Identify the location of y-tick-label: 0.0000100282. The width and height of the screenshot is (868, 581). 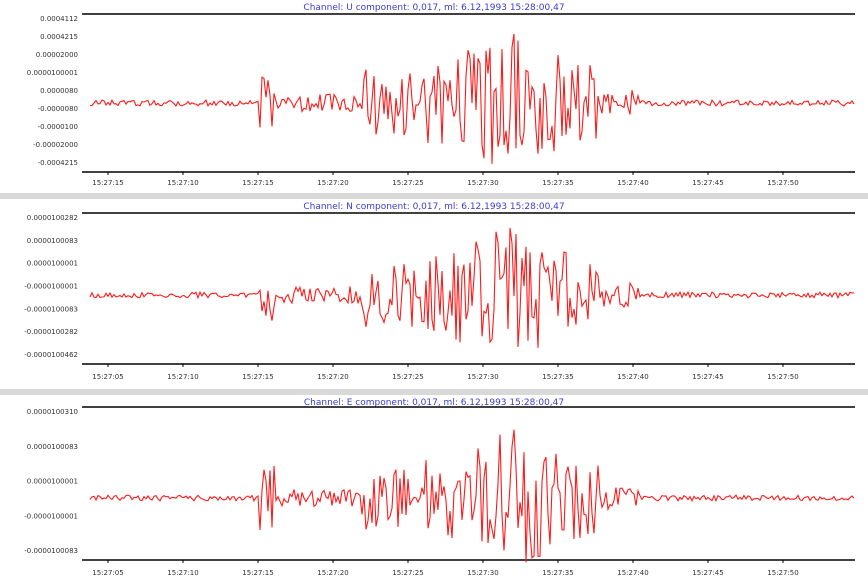
(52, 218).